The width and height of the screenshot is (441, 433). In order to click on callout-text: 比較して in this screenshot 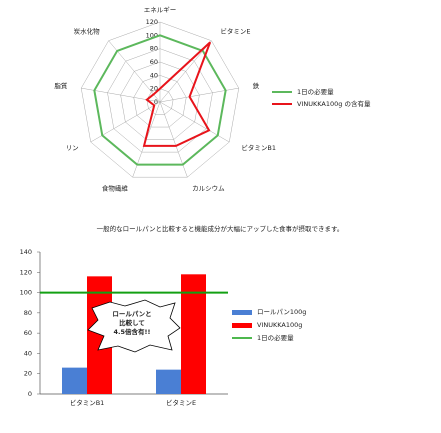, I will do `click(132, 322)`.